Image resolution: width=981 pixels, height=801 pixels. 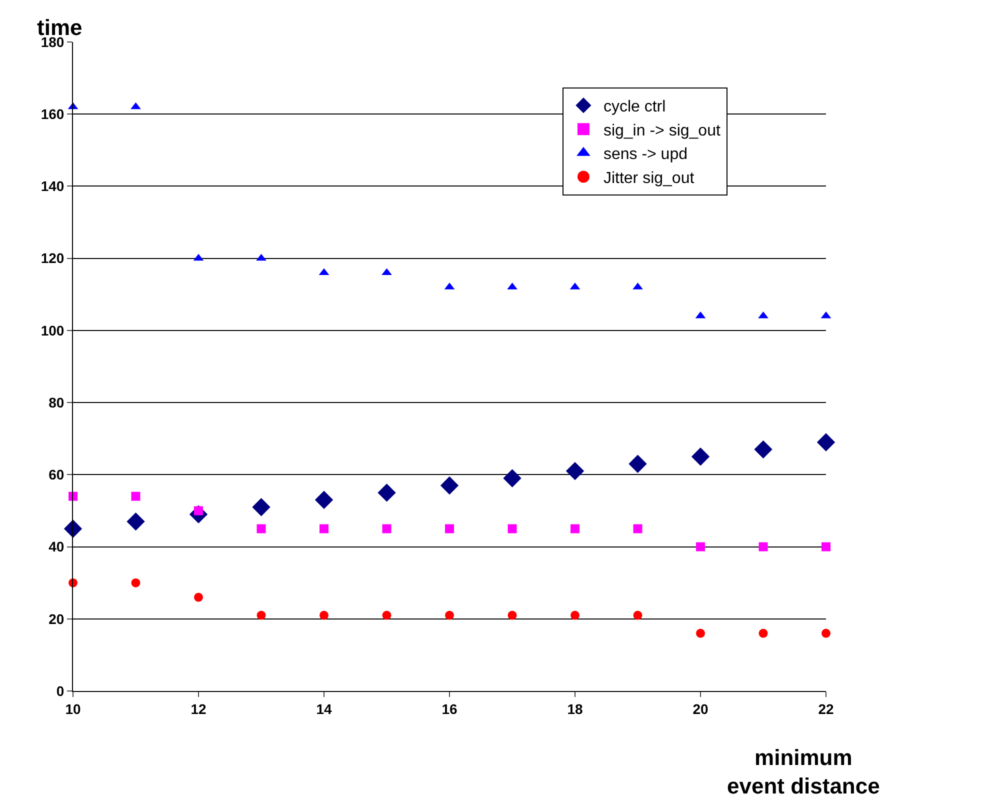 I want to click on y-tick-label: 60, so click(x=56, y=474).